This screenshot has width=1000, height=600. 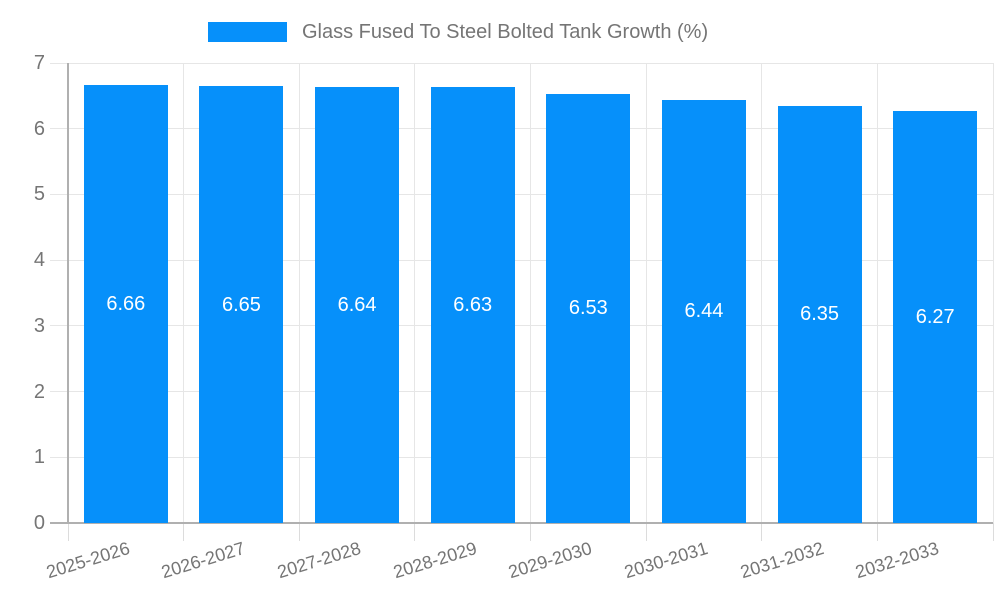 I want to click on bar-value-label: 6.35, so click(x=820, y=314).